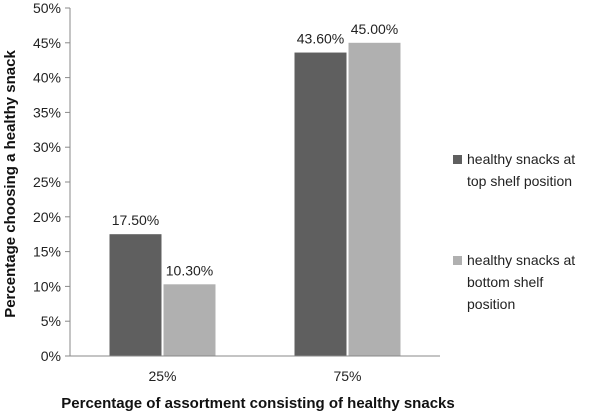  Describe the element at coordinates (10, 184) in the screenshot. I see `y-axis-title: Percentage choosing a healthy snack` at that location.